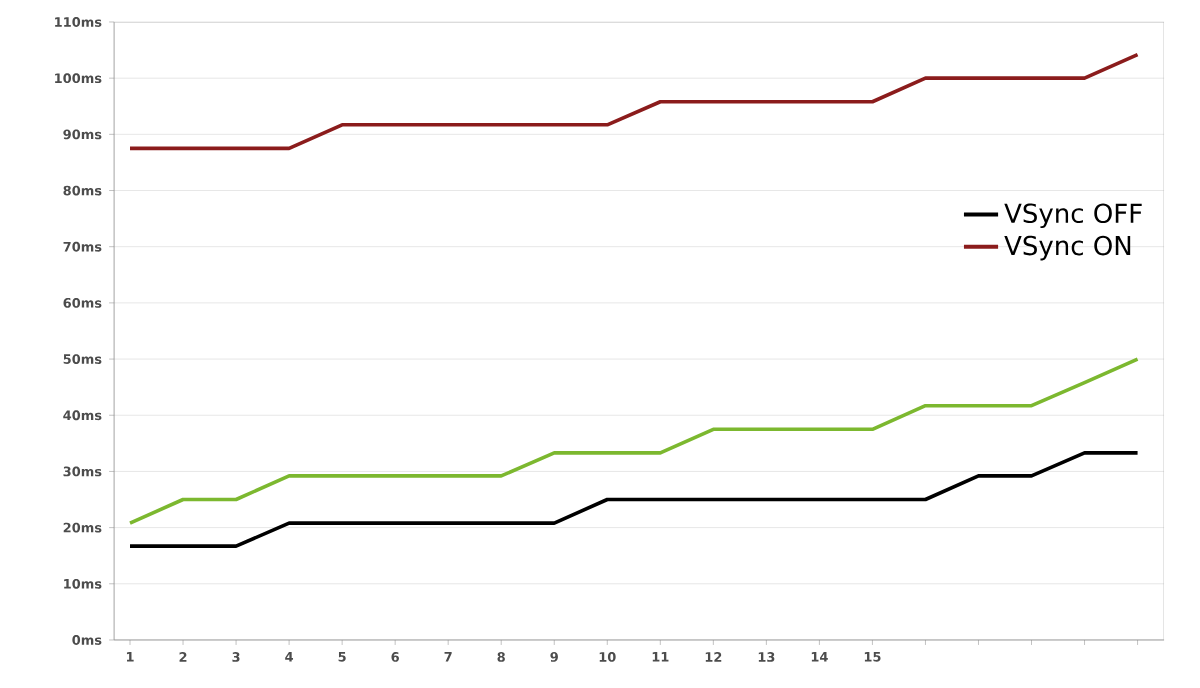 The width and height of the screenshot is (1200, 688). I want to click on legend-label: VSync OFF, so click(1073, 216).